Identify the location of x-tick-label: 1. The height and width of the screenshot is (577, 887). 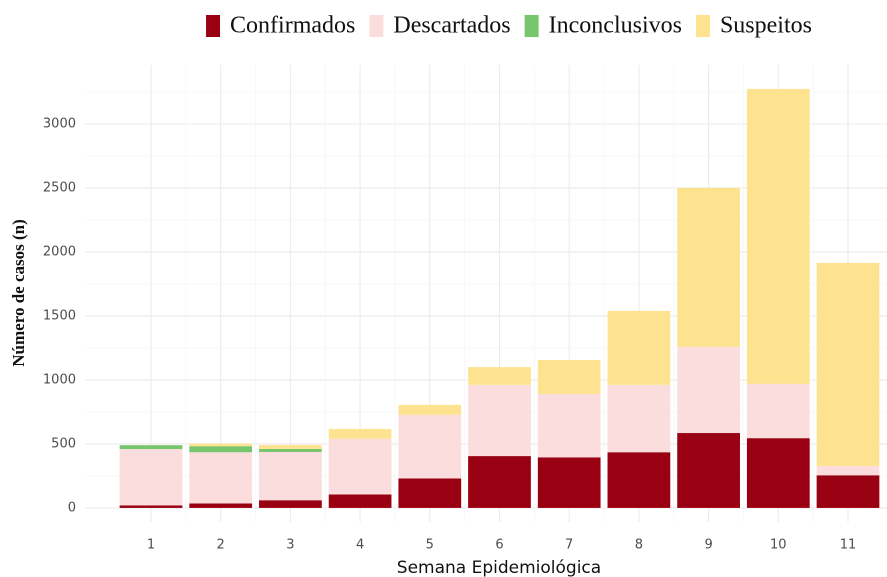
(151, 545).